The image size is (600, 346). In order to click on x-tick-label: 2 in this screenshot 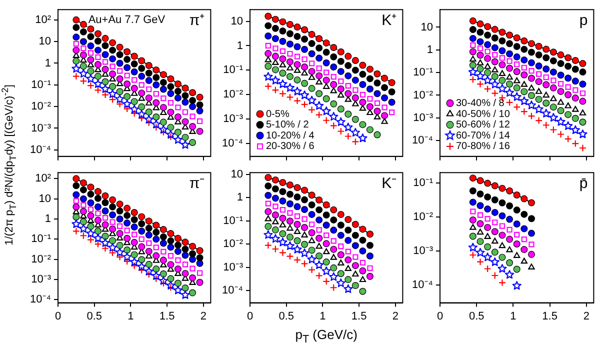, I will do `click(586, 316)`.